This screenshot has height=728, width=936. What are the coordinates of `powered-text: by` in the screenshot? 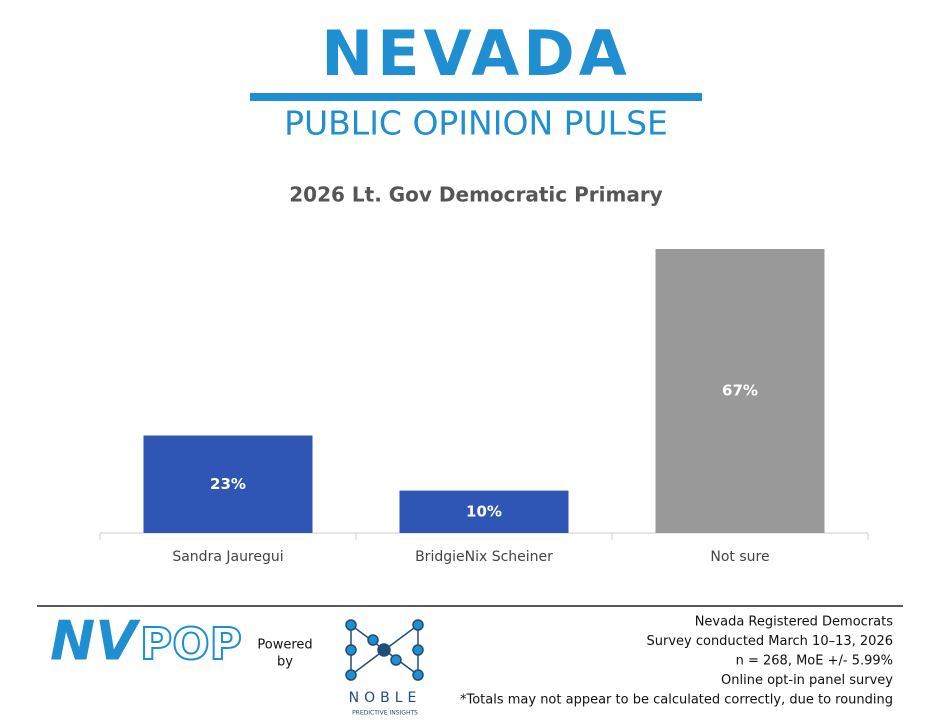 It's located at (285, 662).